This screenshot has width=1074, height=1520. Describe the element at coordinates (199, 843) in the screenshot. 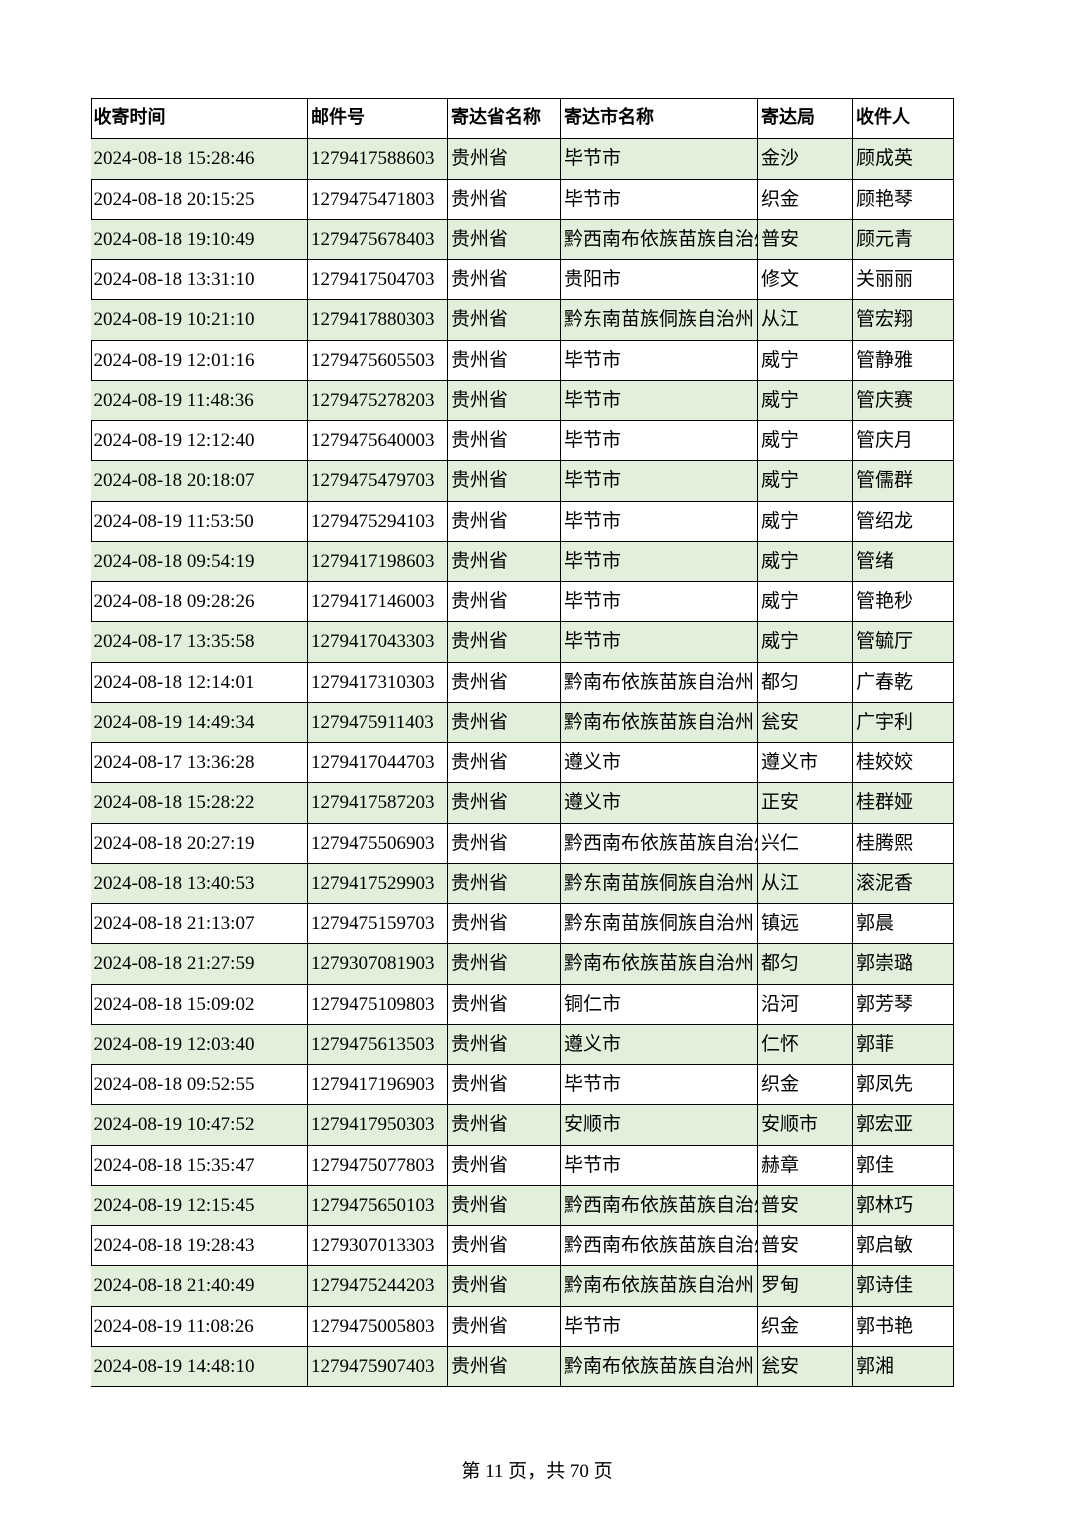

I see `table-cell: 2024-08-18 20:27:19` at that location.